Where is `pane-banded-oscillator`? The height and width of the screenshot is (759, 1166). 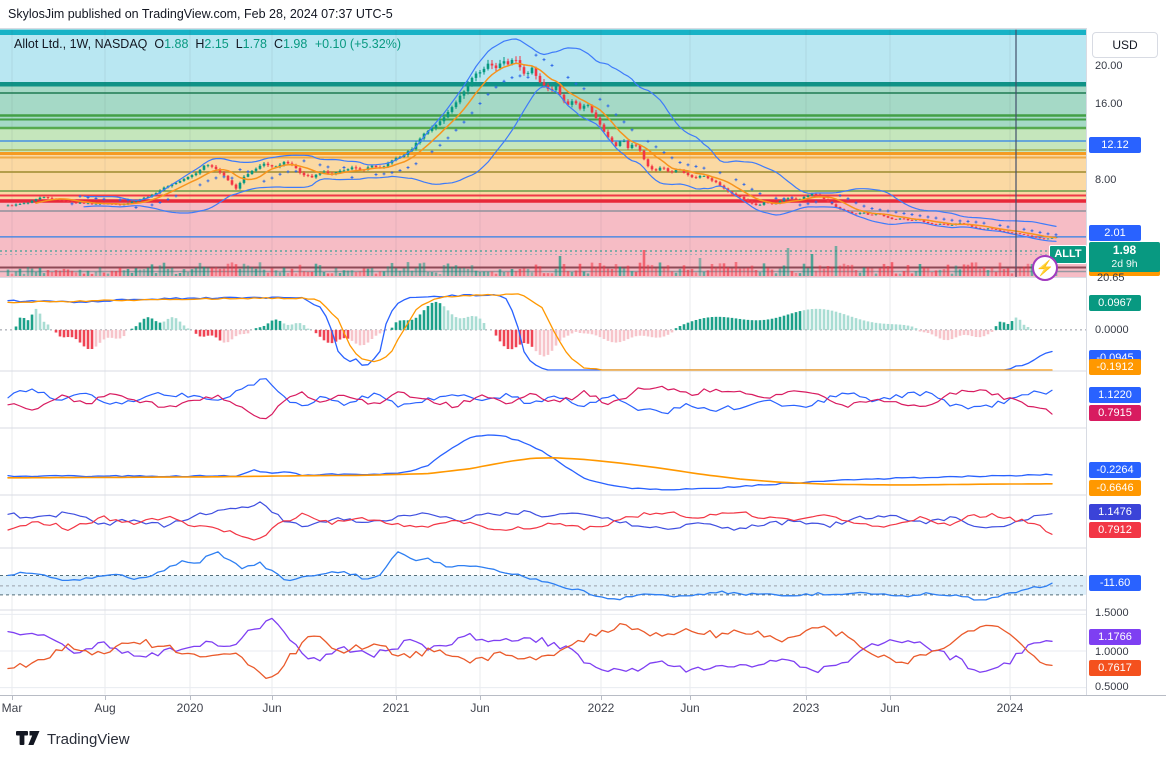 pane-banded-oscillator is located at coordinates (543, 576).